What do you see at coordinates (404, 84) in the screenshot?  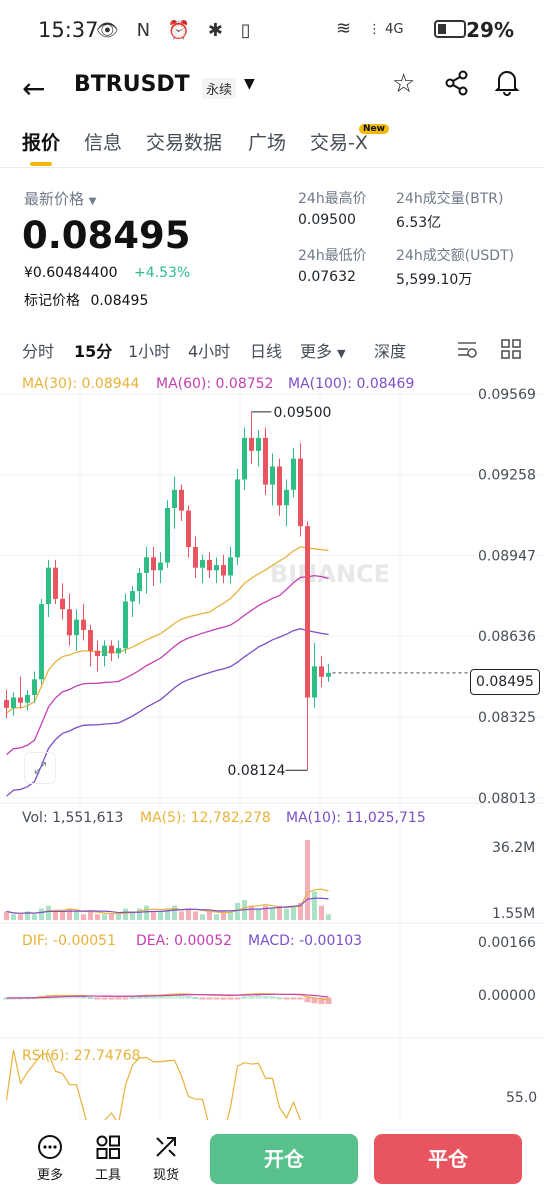 I see `star-icon: ☆` at bounding box center [404, 84].